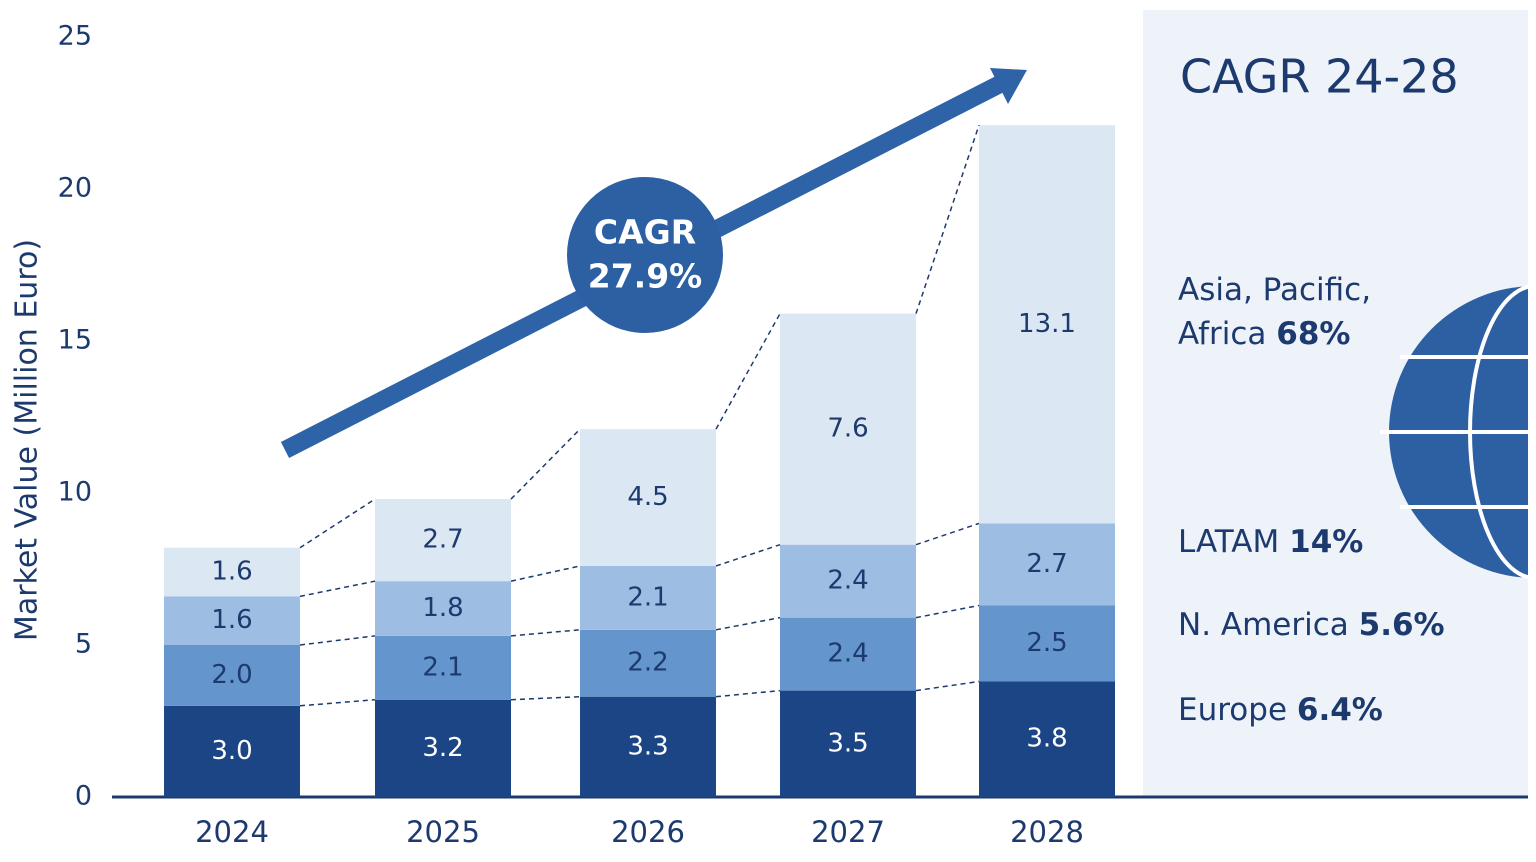 The image size is (1536, 862). What do you see at coordinates (1275, 312) in the screenshot?
I see `region-name: Asia, Pacific, Africa` at bounding box center [1275, 312].